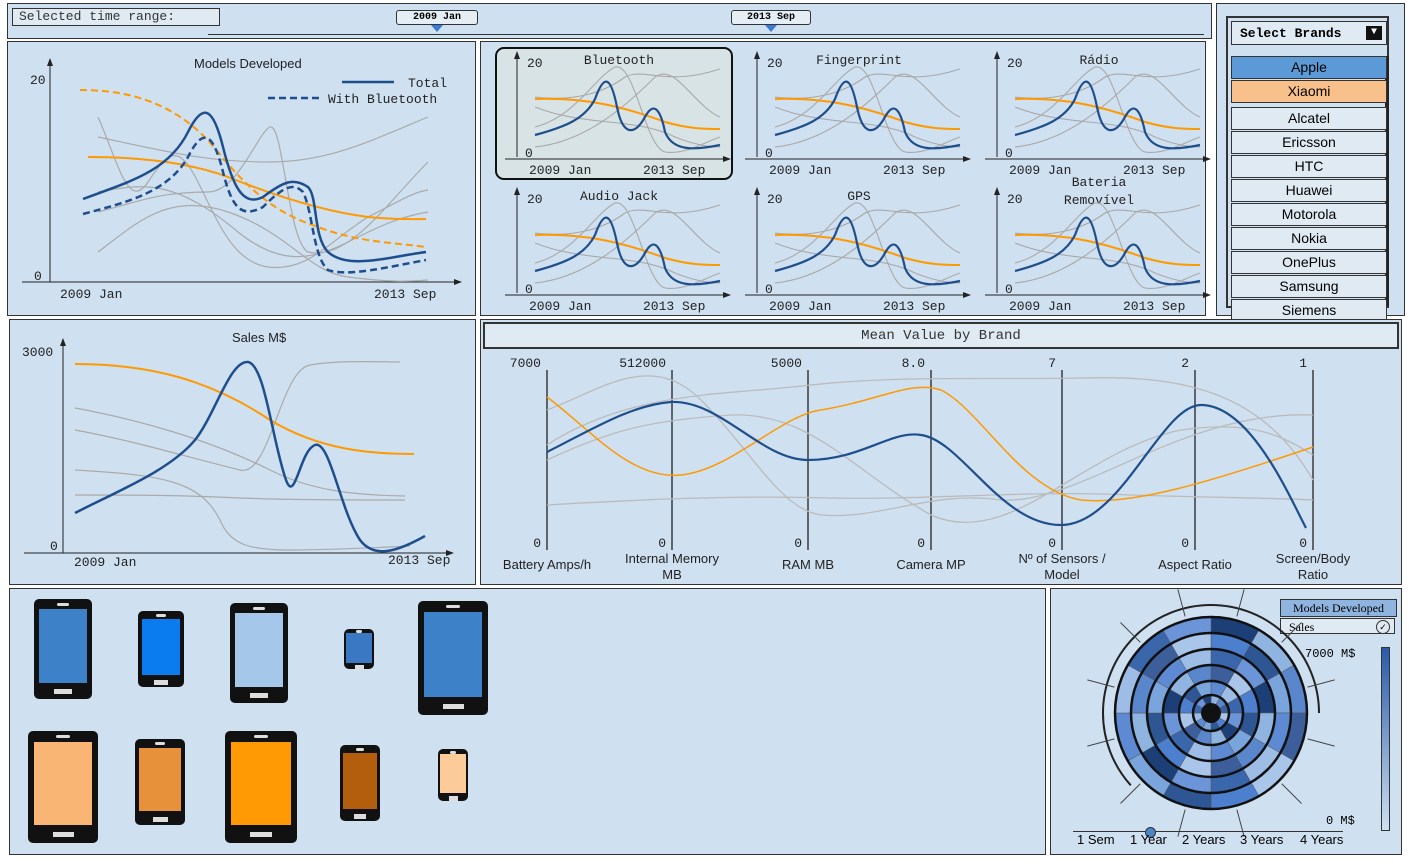 This screenshot has height=865, width=1411. I want to click on spiral-outer-arc, so click(1211, 713).